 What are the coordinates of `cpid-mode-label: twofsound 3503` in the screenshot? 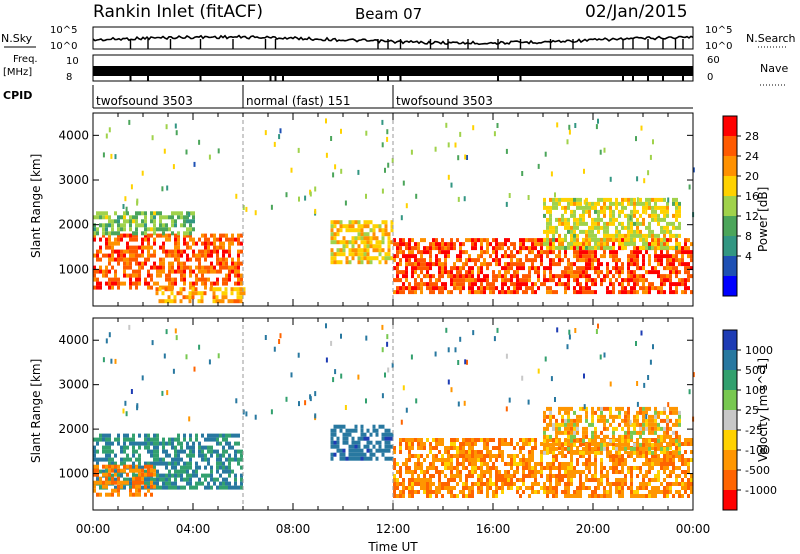 It's located at (444, 101).